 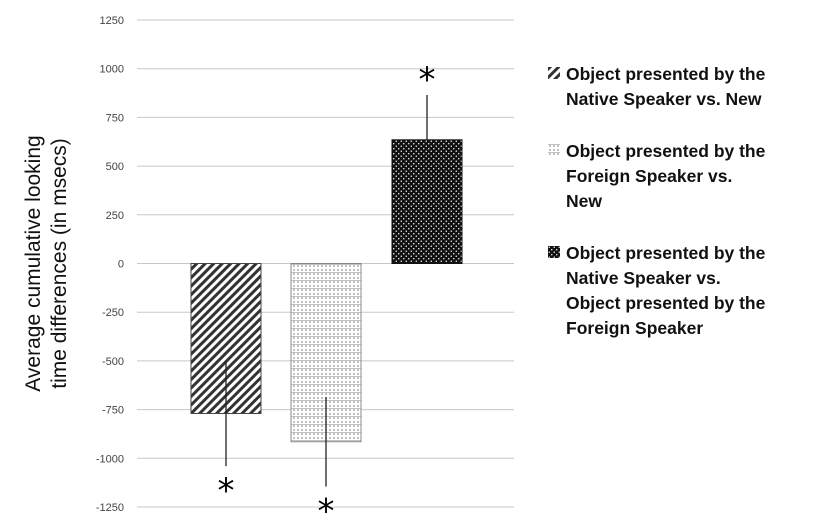 What do you see at coordinates (554, 150) in the screenshot?
I see `legend-swatch-dotted` at bounding box center [554, 150].